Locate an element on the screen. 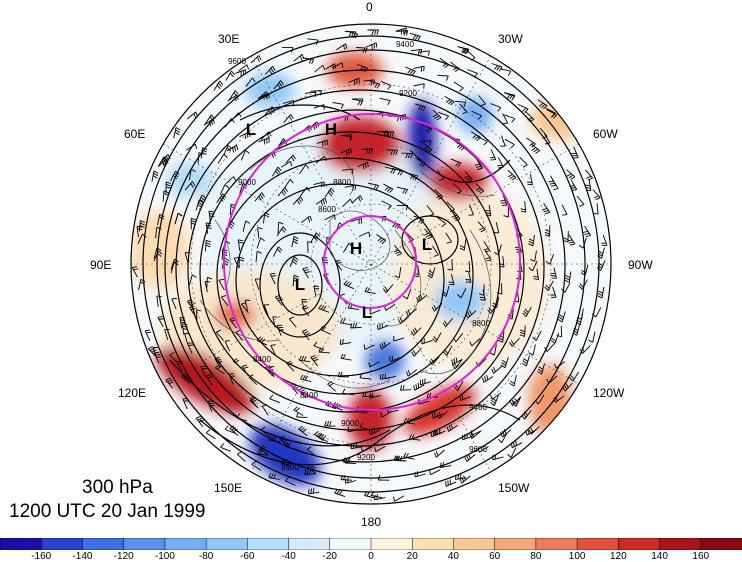  colorbar-tick-label: 40 is located at coordinates (453, 556).